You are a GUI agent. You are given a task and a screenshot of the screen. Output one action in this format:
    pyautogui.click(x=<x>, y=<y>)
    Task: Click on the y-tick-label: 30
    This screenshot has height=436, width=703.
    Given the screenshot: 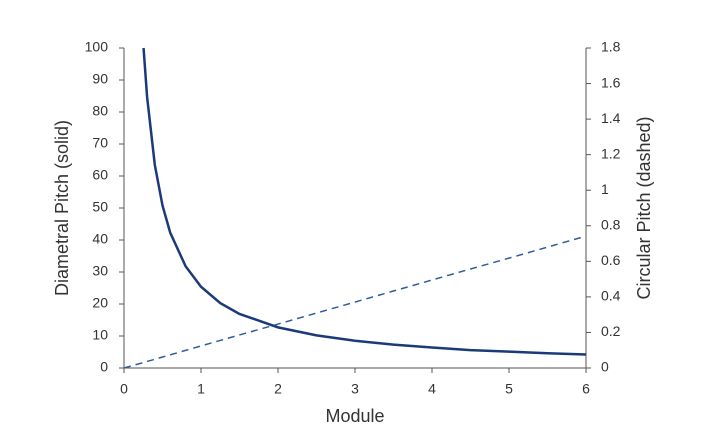 What is the action you would take?
    pyautogui.click(x=100, y=271)
    